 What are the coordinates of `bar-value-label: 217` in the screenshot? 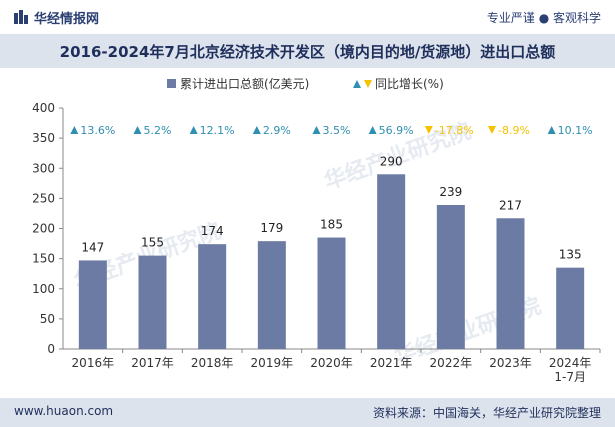 It's located at (510, 205).